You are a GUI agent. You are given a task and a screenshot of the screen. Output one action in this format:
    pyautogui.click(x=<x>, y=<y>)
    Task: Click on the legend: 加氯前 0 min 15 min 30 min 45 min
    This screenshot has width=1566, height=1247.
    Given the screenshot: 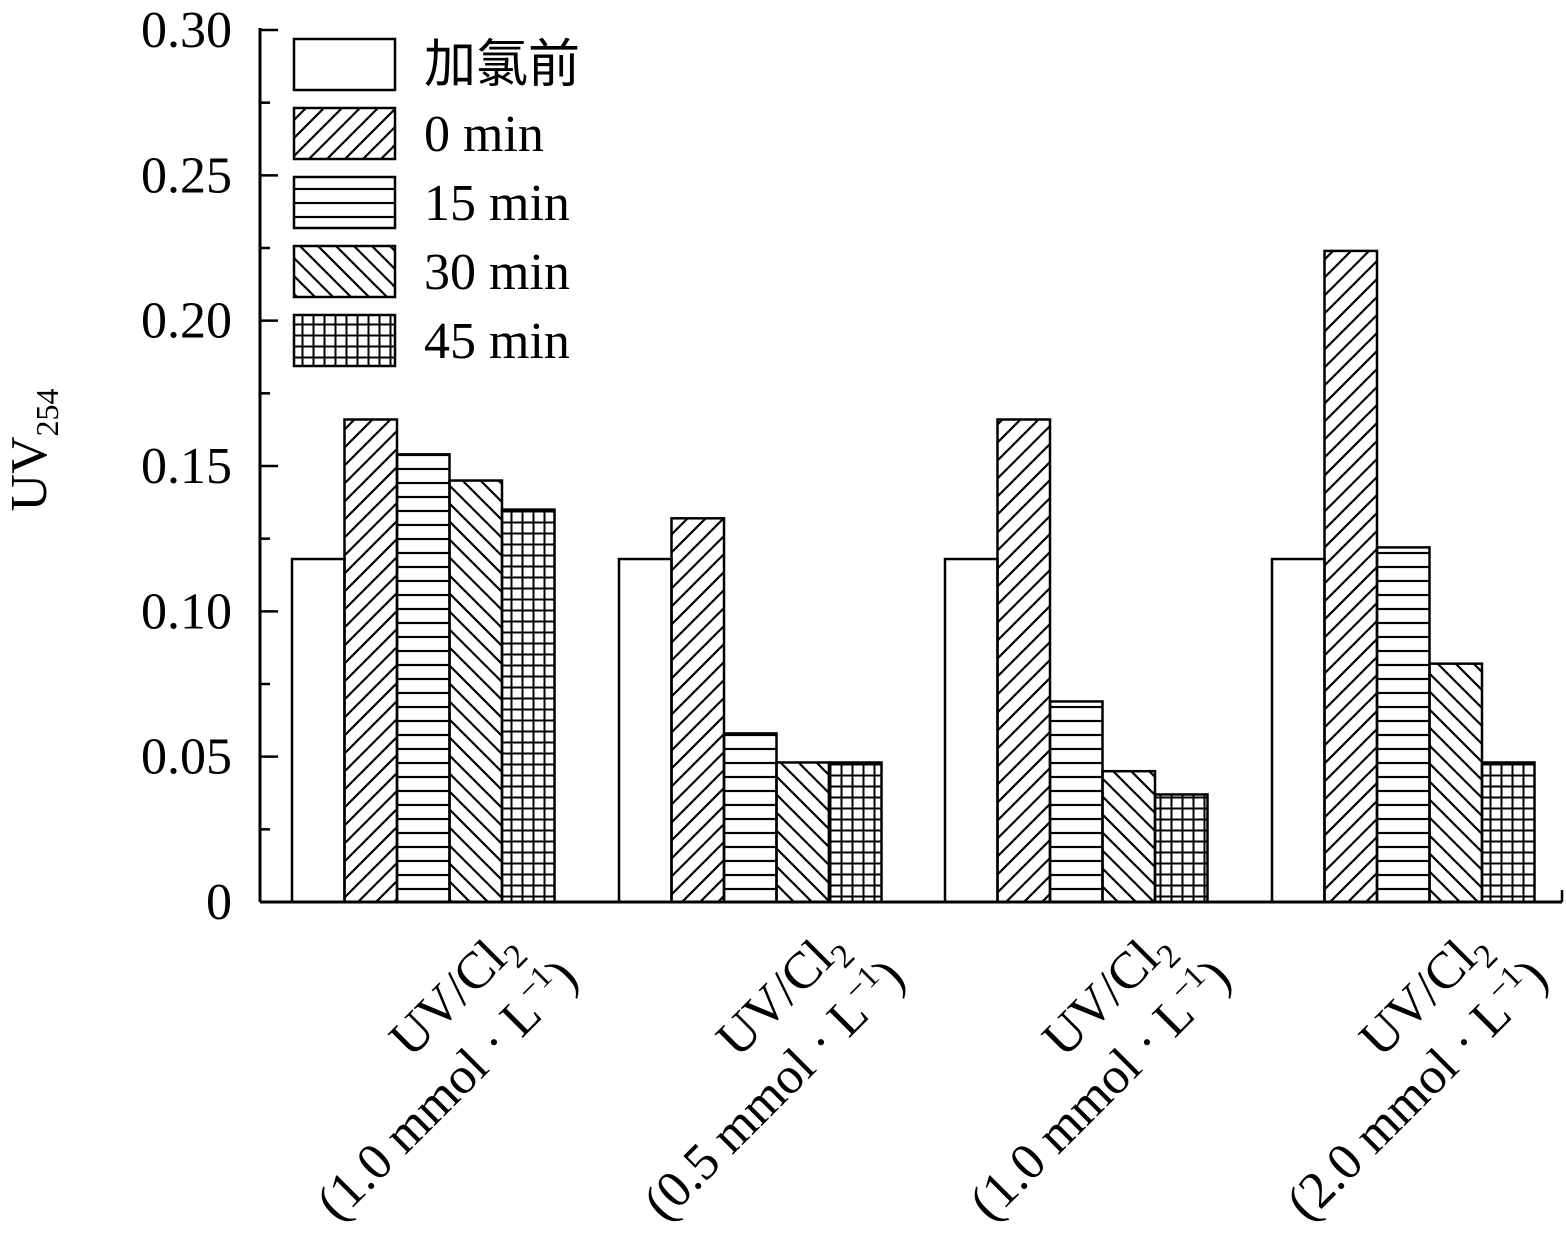 What is the action you would take?
    pyautogui.click(x=436, y=203)
    